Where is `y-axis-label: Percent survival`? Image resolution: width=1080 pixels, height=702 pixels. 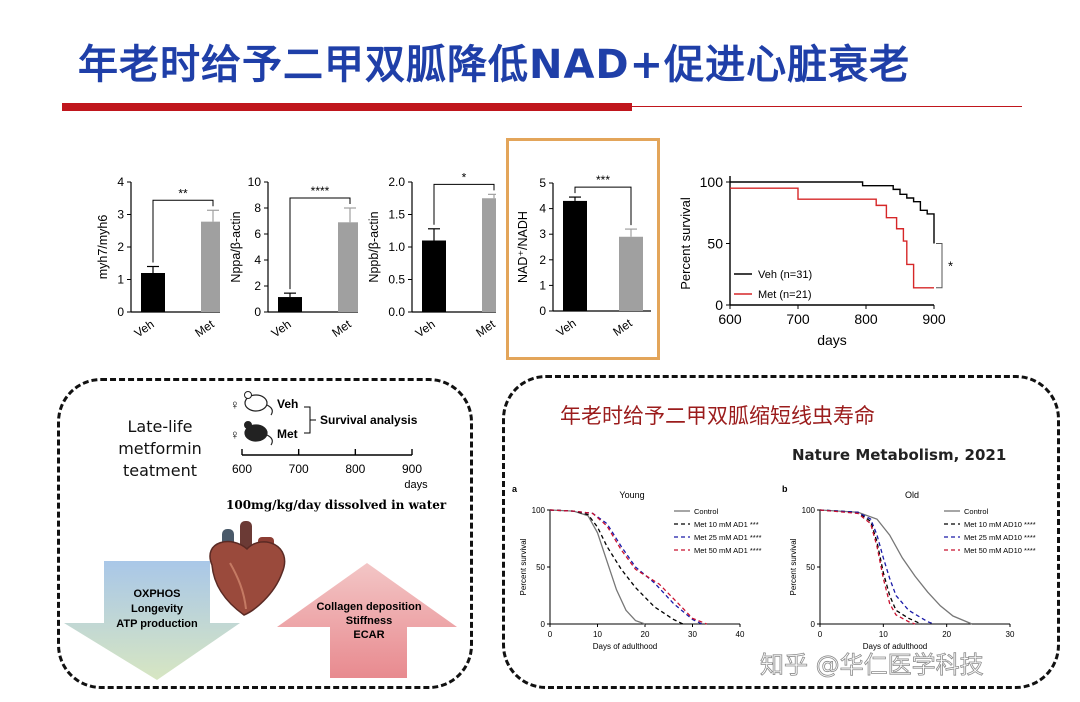
y-axis-label: Percent survival is located at coordinates (523, 566).